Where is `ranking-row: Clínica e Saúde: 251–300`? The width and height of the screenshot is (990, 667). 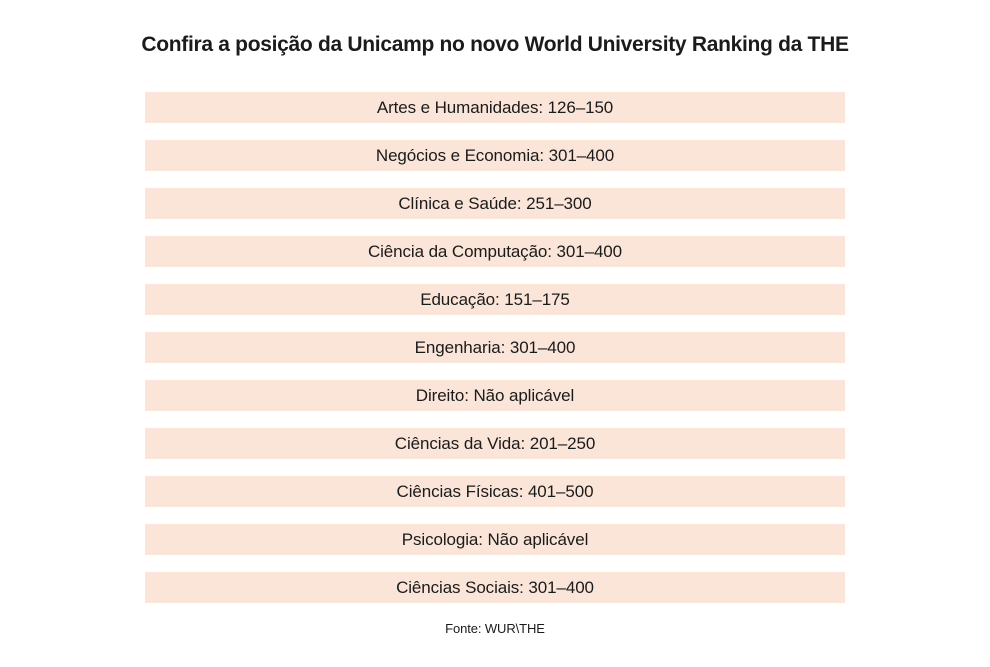 ranking-row: Clínica e Saúde: 251–300 is located at coordinates (495, 203).